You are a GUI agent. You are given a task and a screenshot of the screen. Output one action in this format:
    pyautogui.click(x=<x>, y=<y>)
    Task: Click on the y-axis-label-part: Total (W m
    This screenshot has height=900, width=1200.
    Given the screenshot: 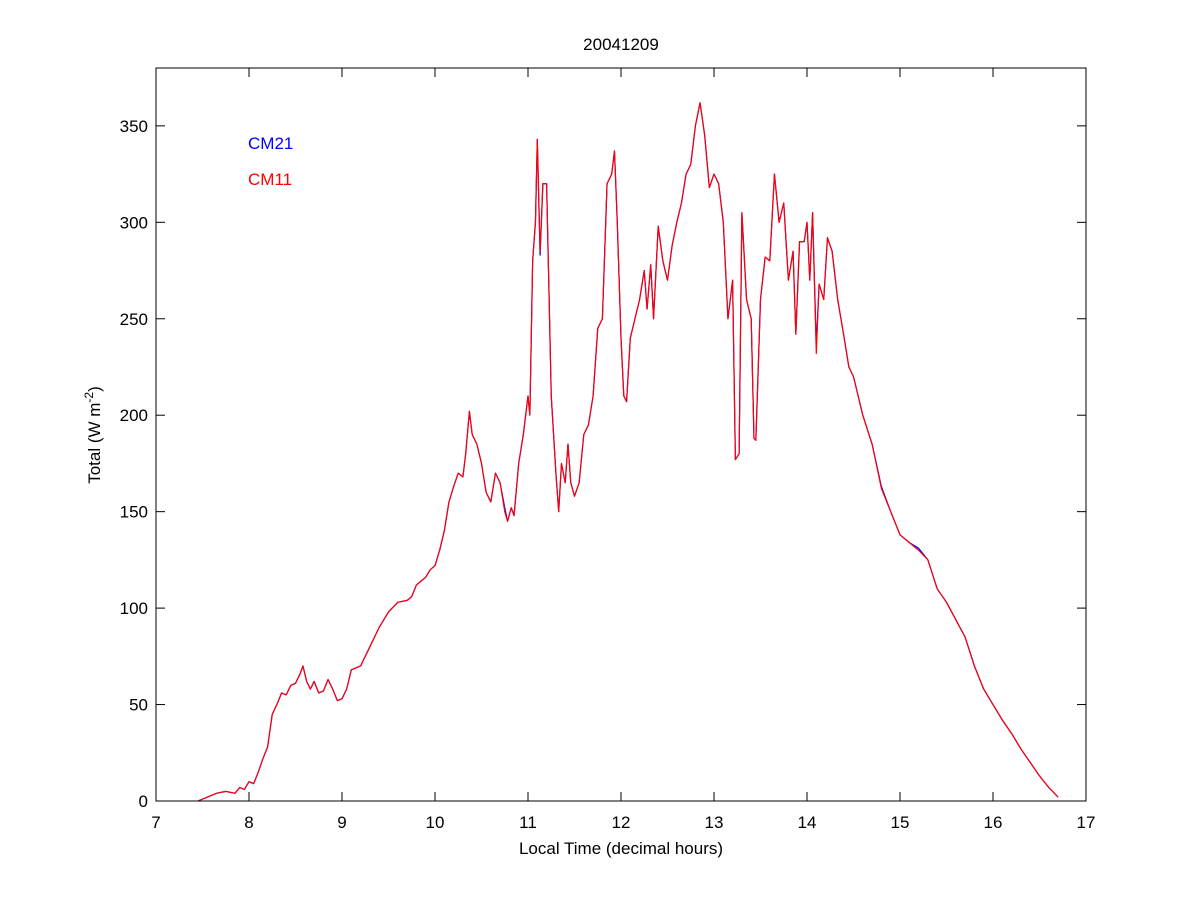 What is the action you would take?
    pyautogui.click(x=94, y=443)
    